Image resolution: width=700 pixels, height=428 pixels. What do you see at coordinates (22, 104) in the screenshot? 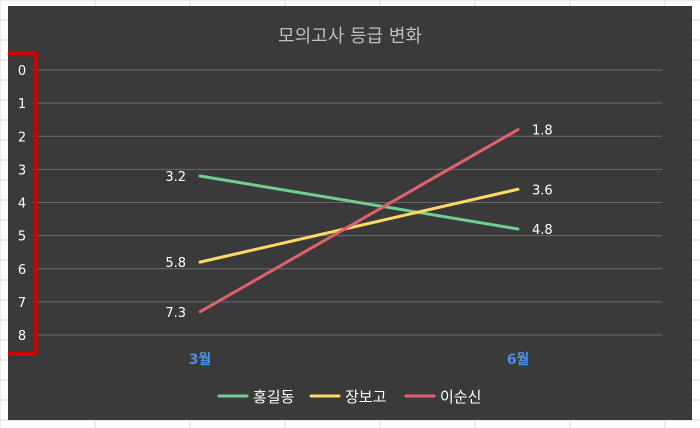
I see `y-tick-label: 1` at bounding box center [22, 104].